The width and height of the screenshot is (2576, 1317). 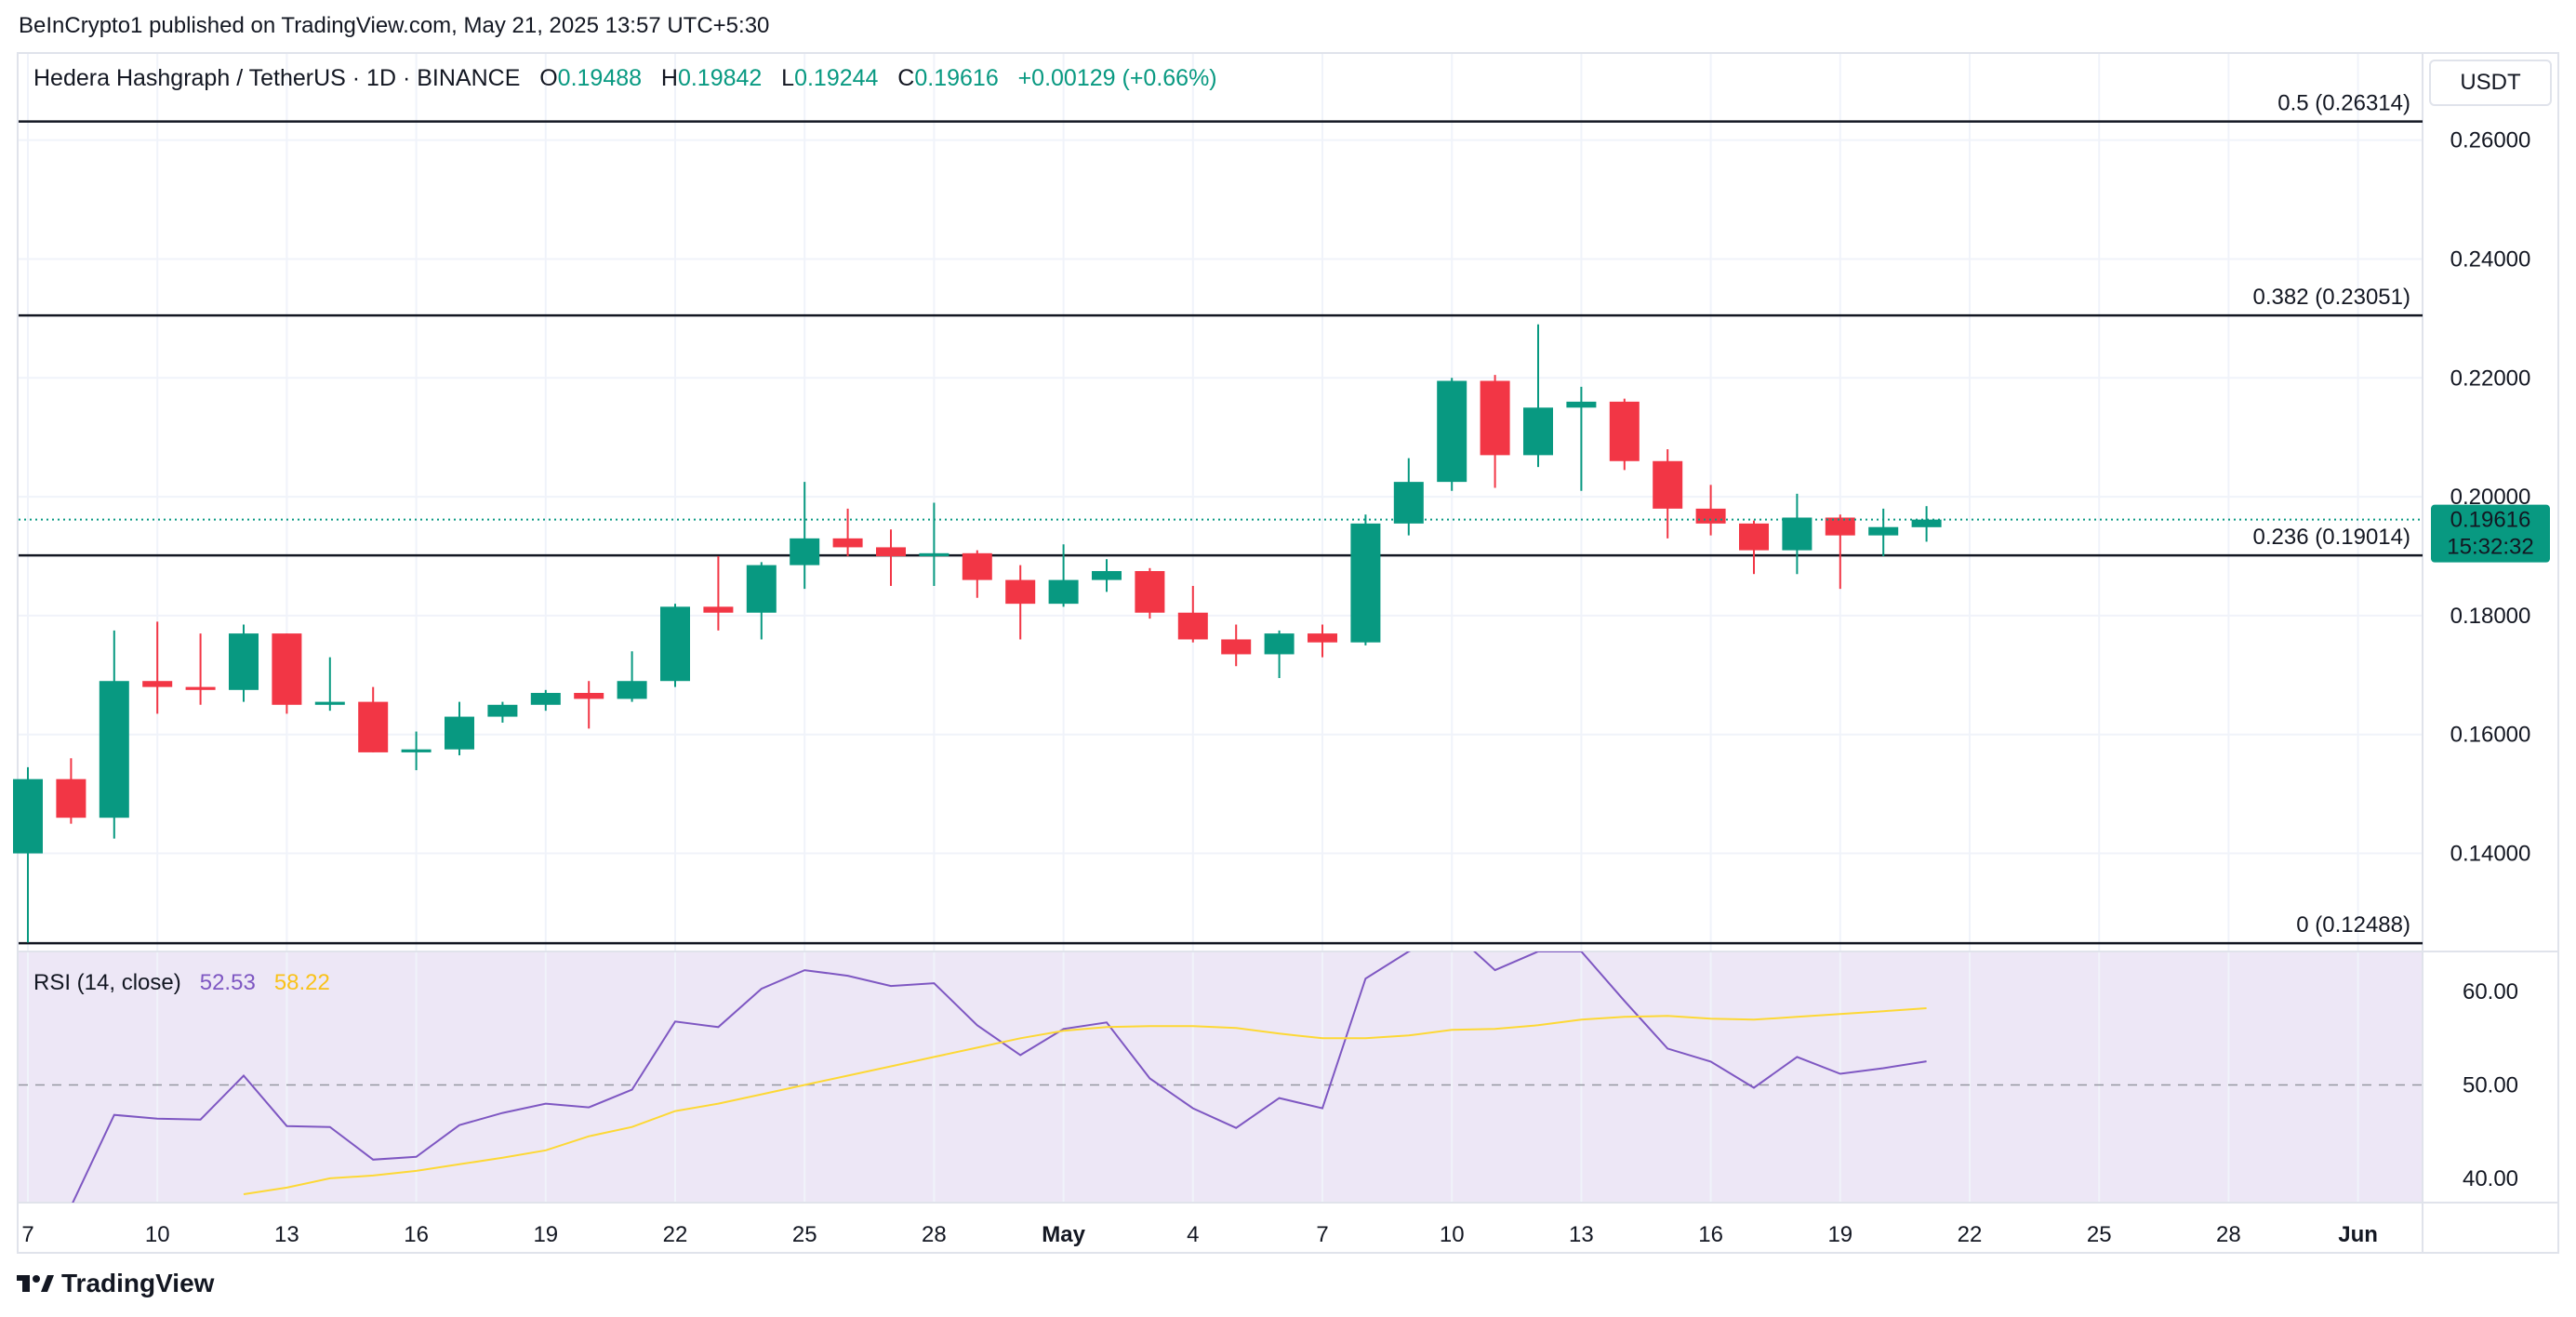 What do you see at coordinates (2331, 537) in the screenshot?
I see `fib-level-label: 0.236 (0.19014)` at bounding box center [2331, 537].